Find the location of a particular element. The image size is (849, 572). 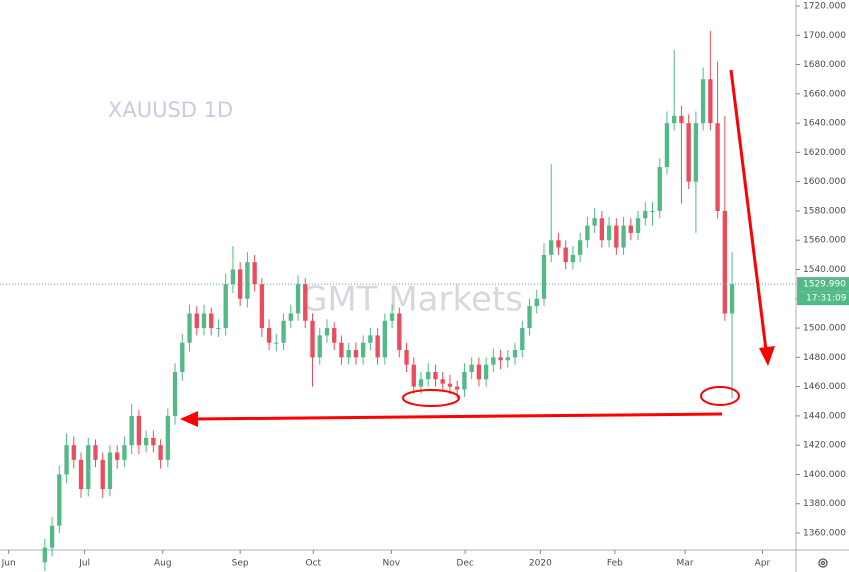

price-tick-label: 1500.000 is located at coordinates (824, 329).